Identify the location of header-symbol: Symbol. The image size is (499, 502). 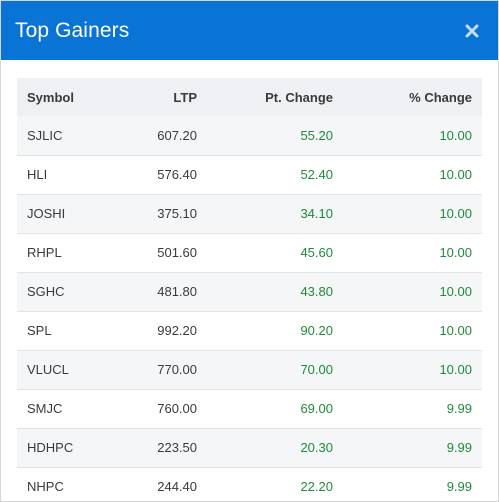
(50, 97).